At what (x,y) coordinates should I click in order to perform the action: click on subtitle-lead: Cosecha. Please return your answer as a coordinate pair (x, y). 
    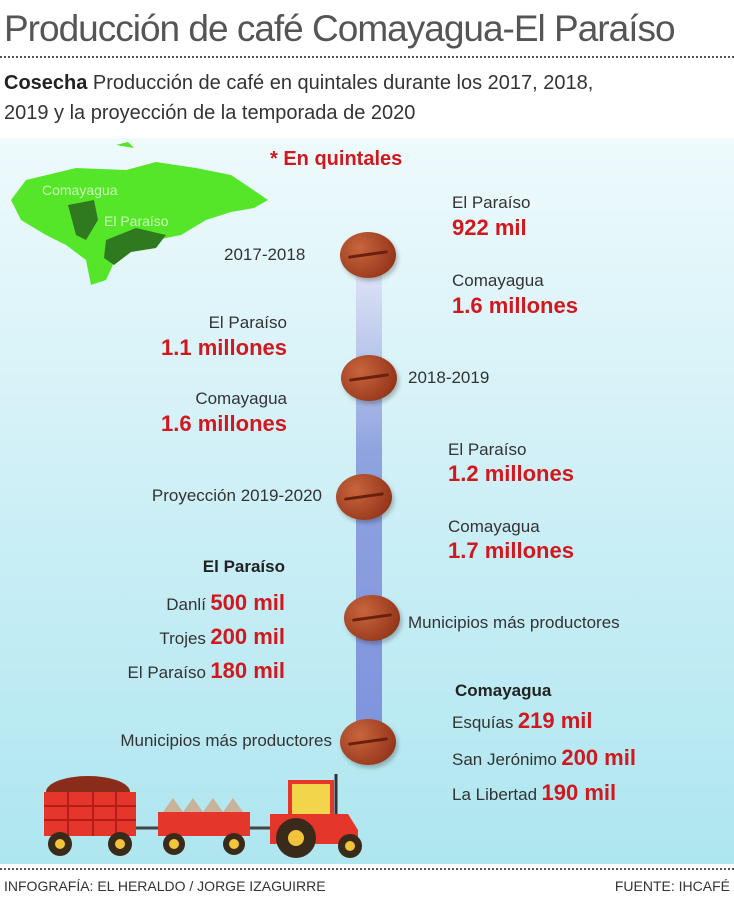
    Looking at the image, I should click on (46, 83).